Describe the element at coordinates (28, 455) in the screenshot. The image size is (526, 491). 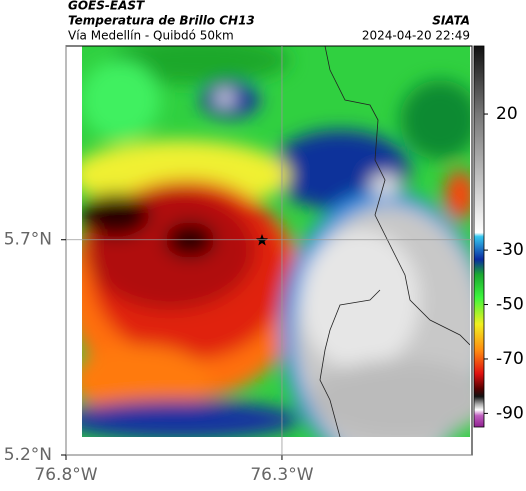
I see `y-tick-label: 5.2°N` at that location.